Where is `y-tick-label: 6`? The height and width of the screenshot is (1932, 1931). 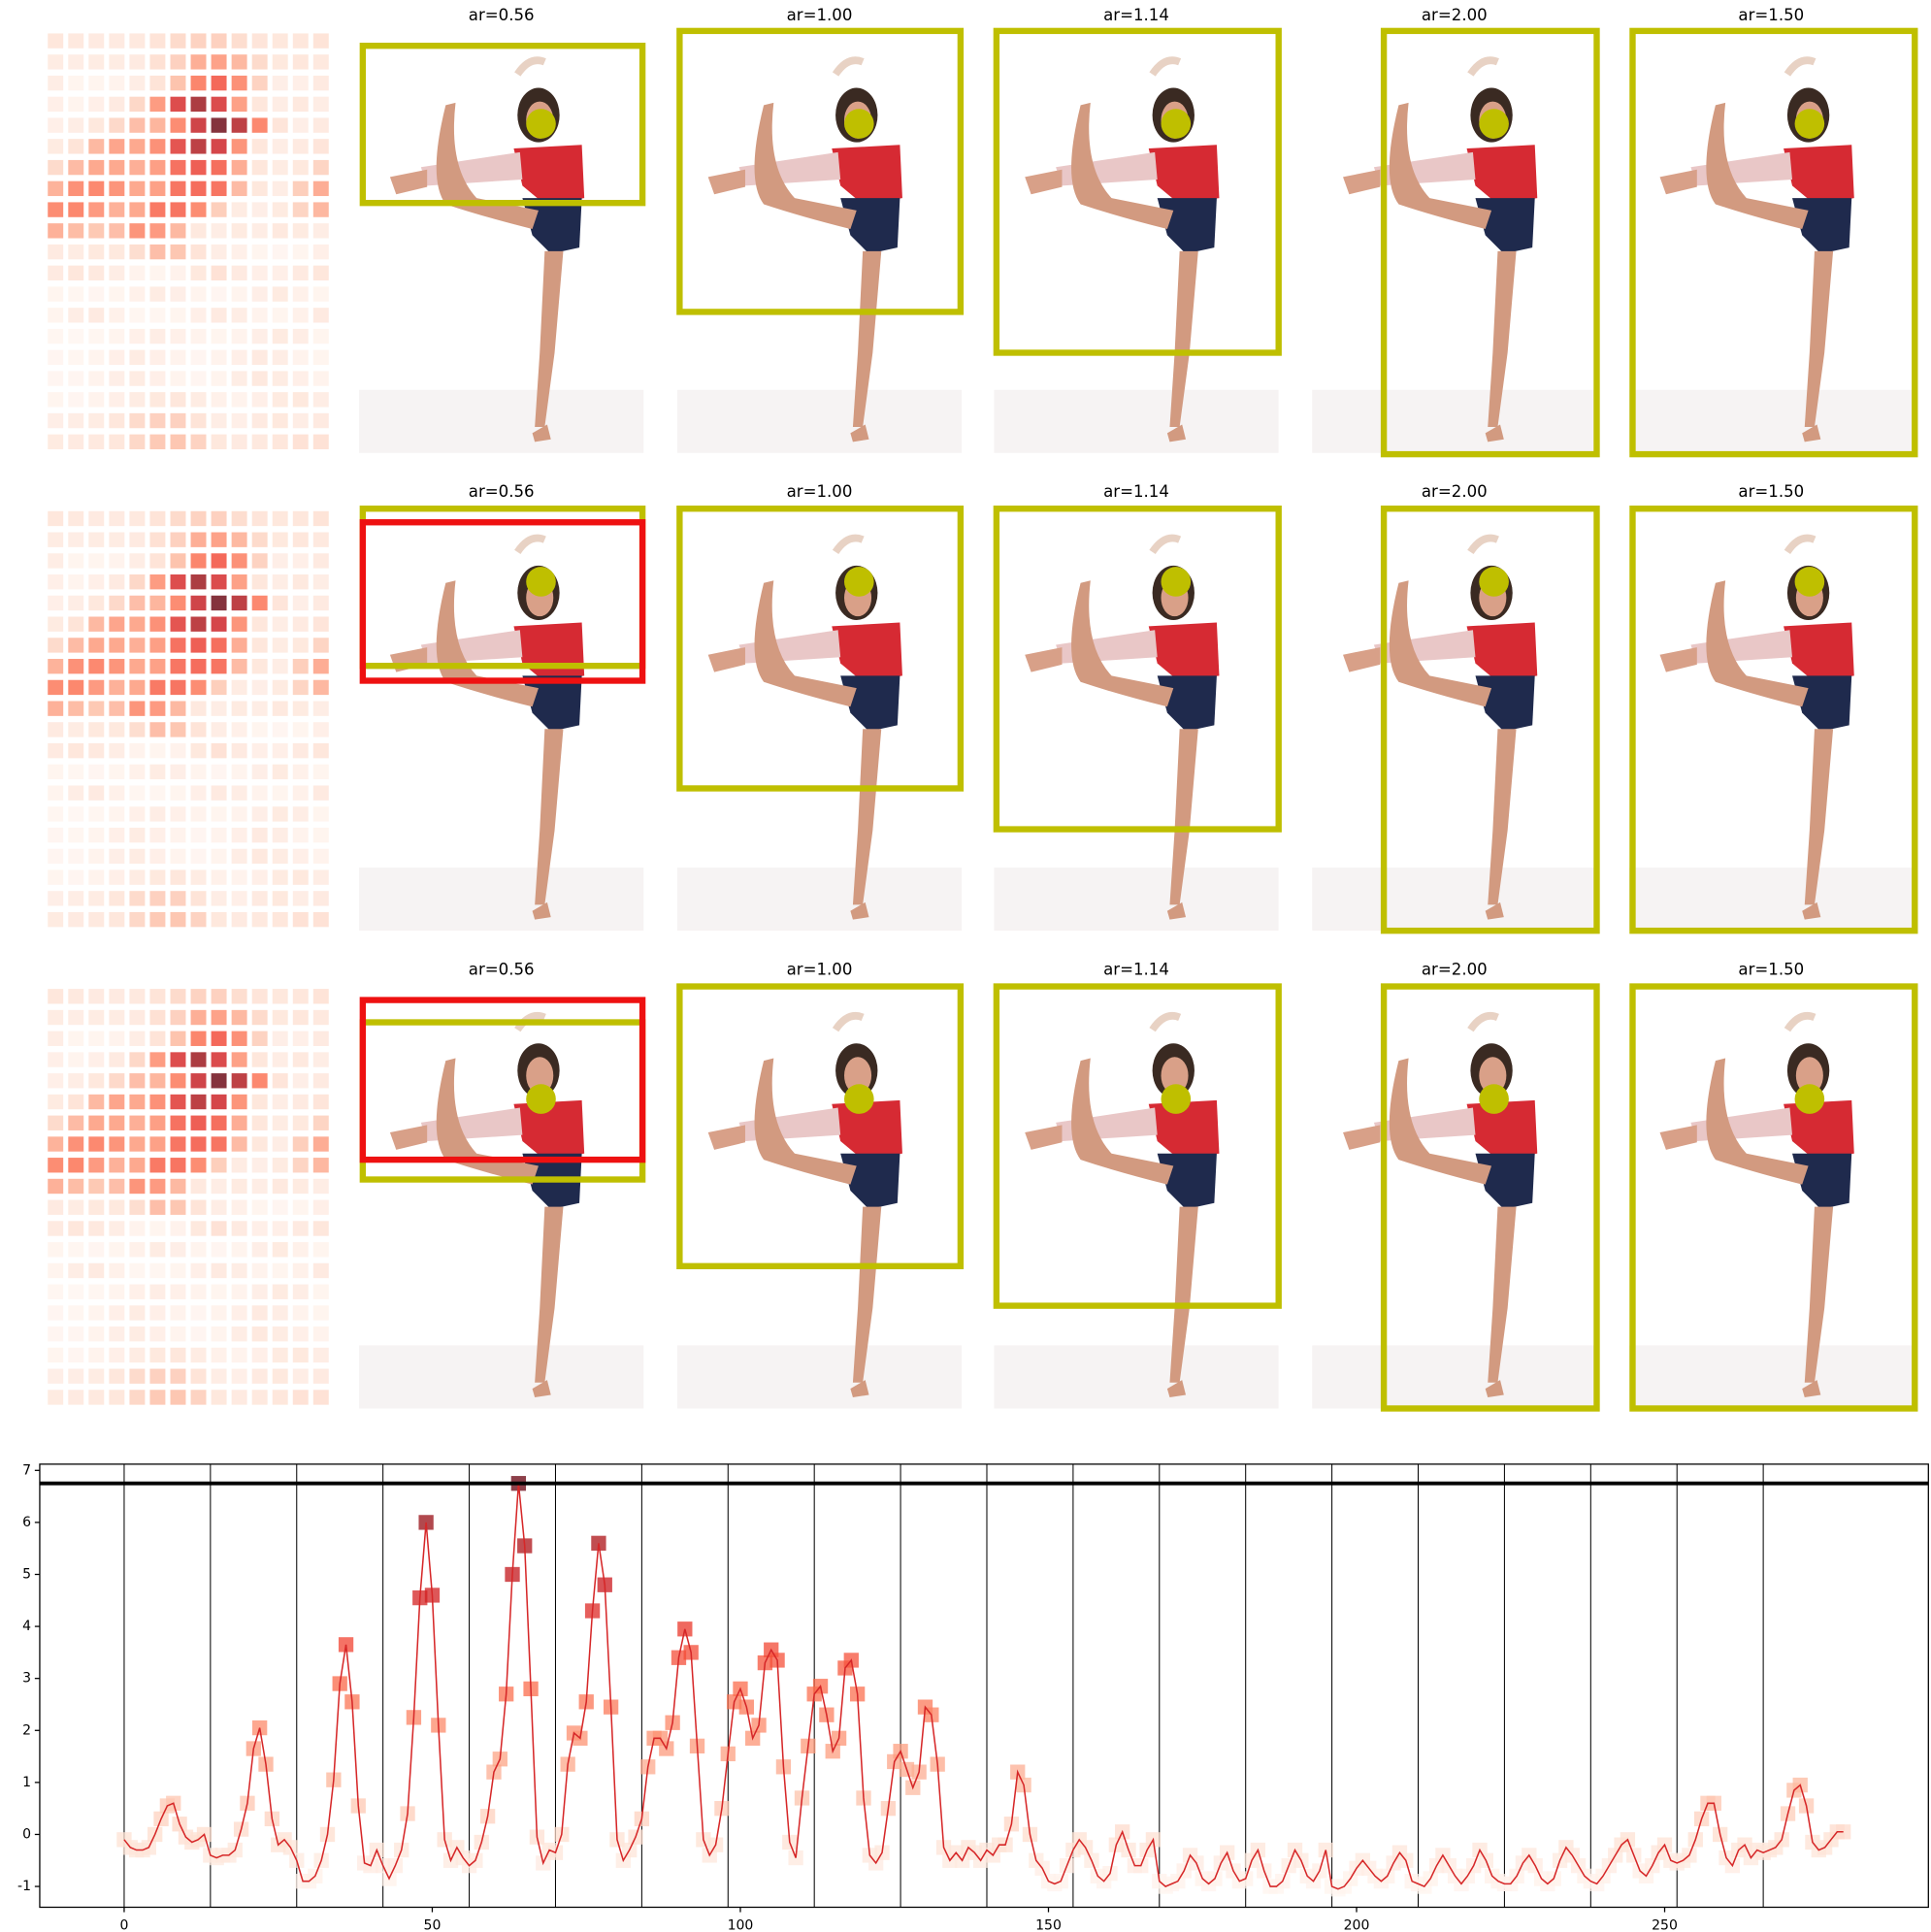
y-tick-label: 6 is located at coordinates (27, 1522).